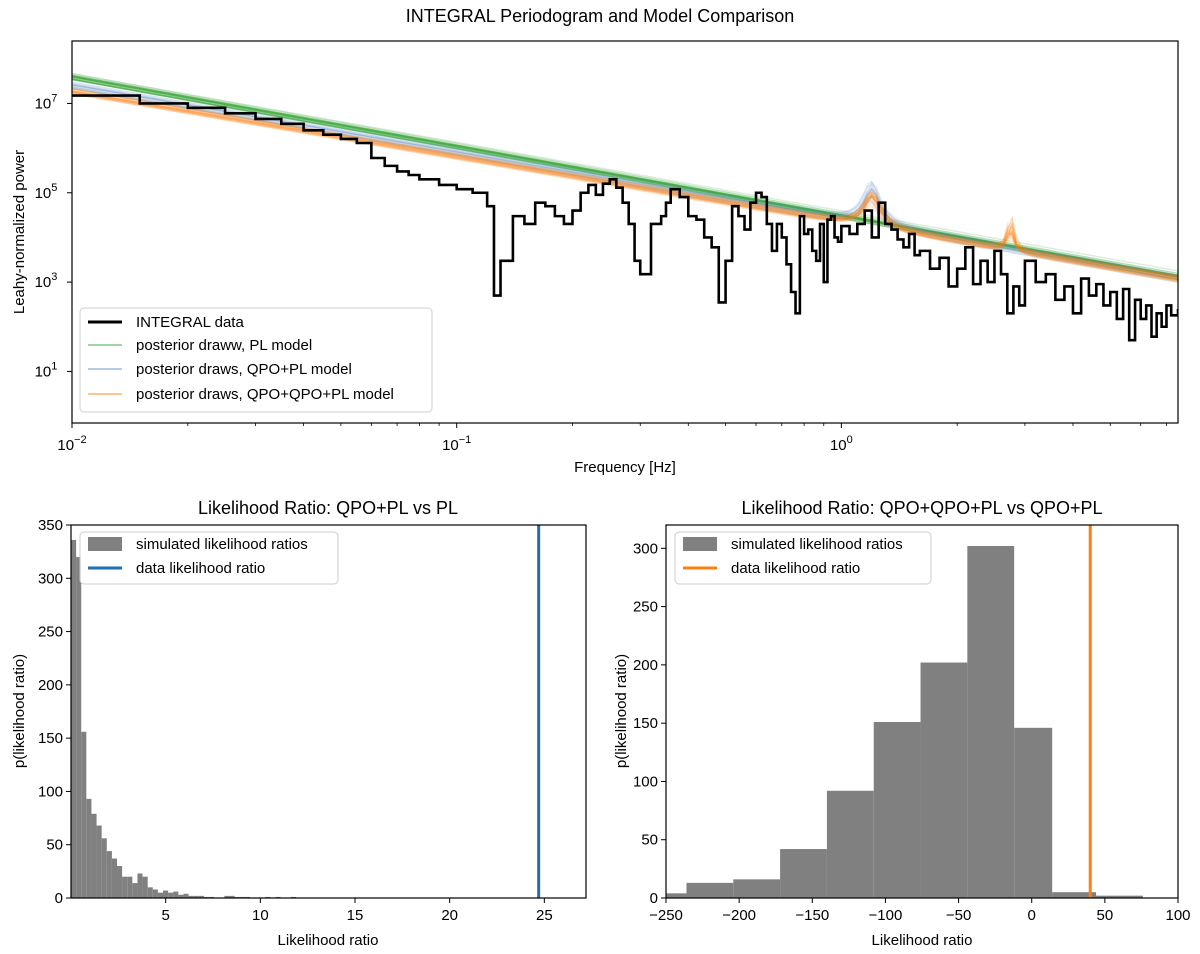  What do you see at coordinates (165, 915) in the screenshot?
I see `x-tick-label: 5` at bounding box center [165, 915].